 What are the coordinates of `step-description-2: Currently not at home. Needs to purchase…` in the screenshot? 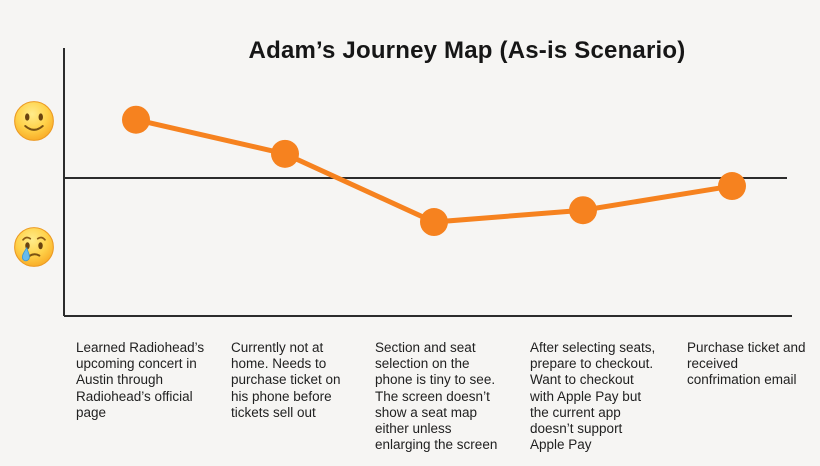 It's located at (286, 380).